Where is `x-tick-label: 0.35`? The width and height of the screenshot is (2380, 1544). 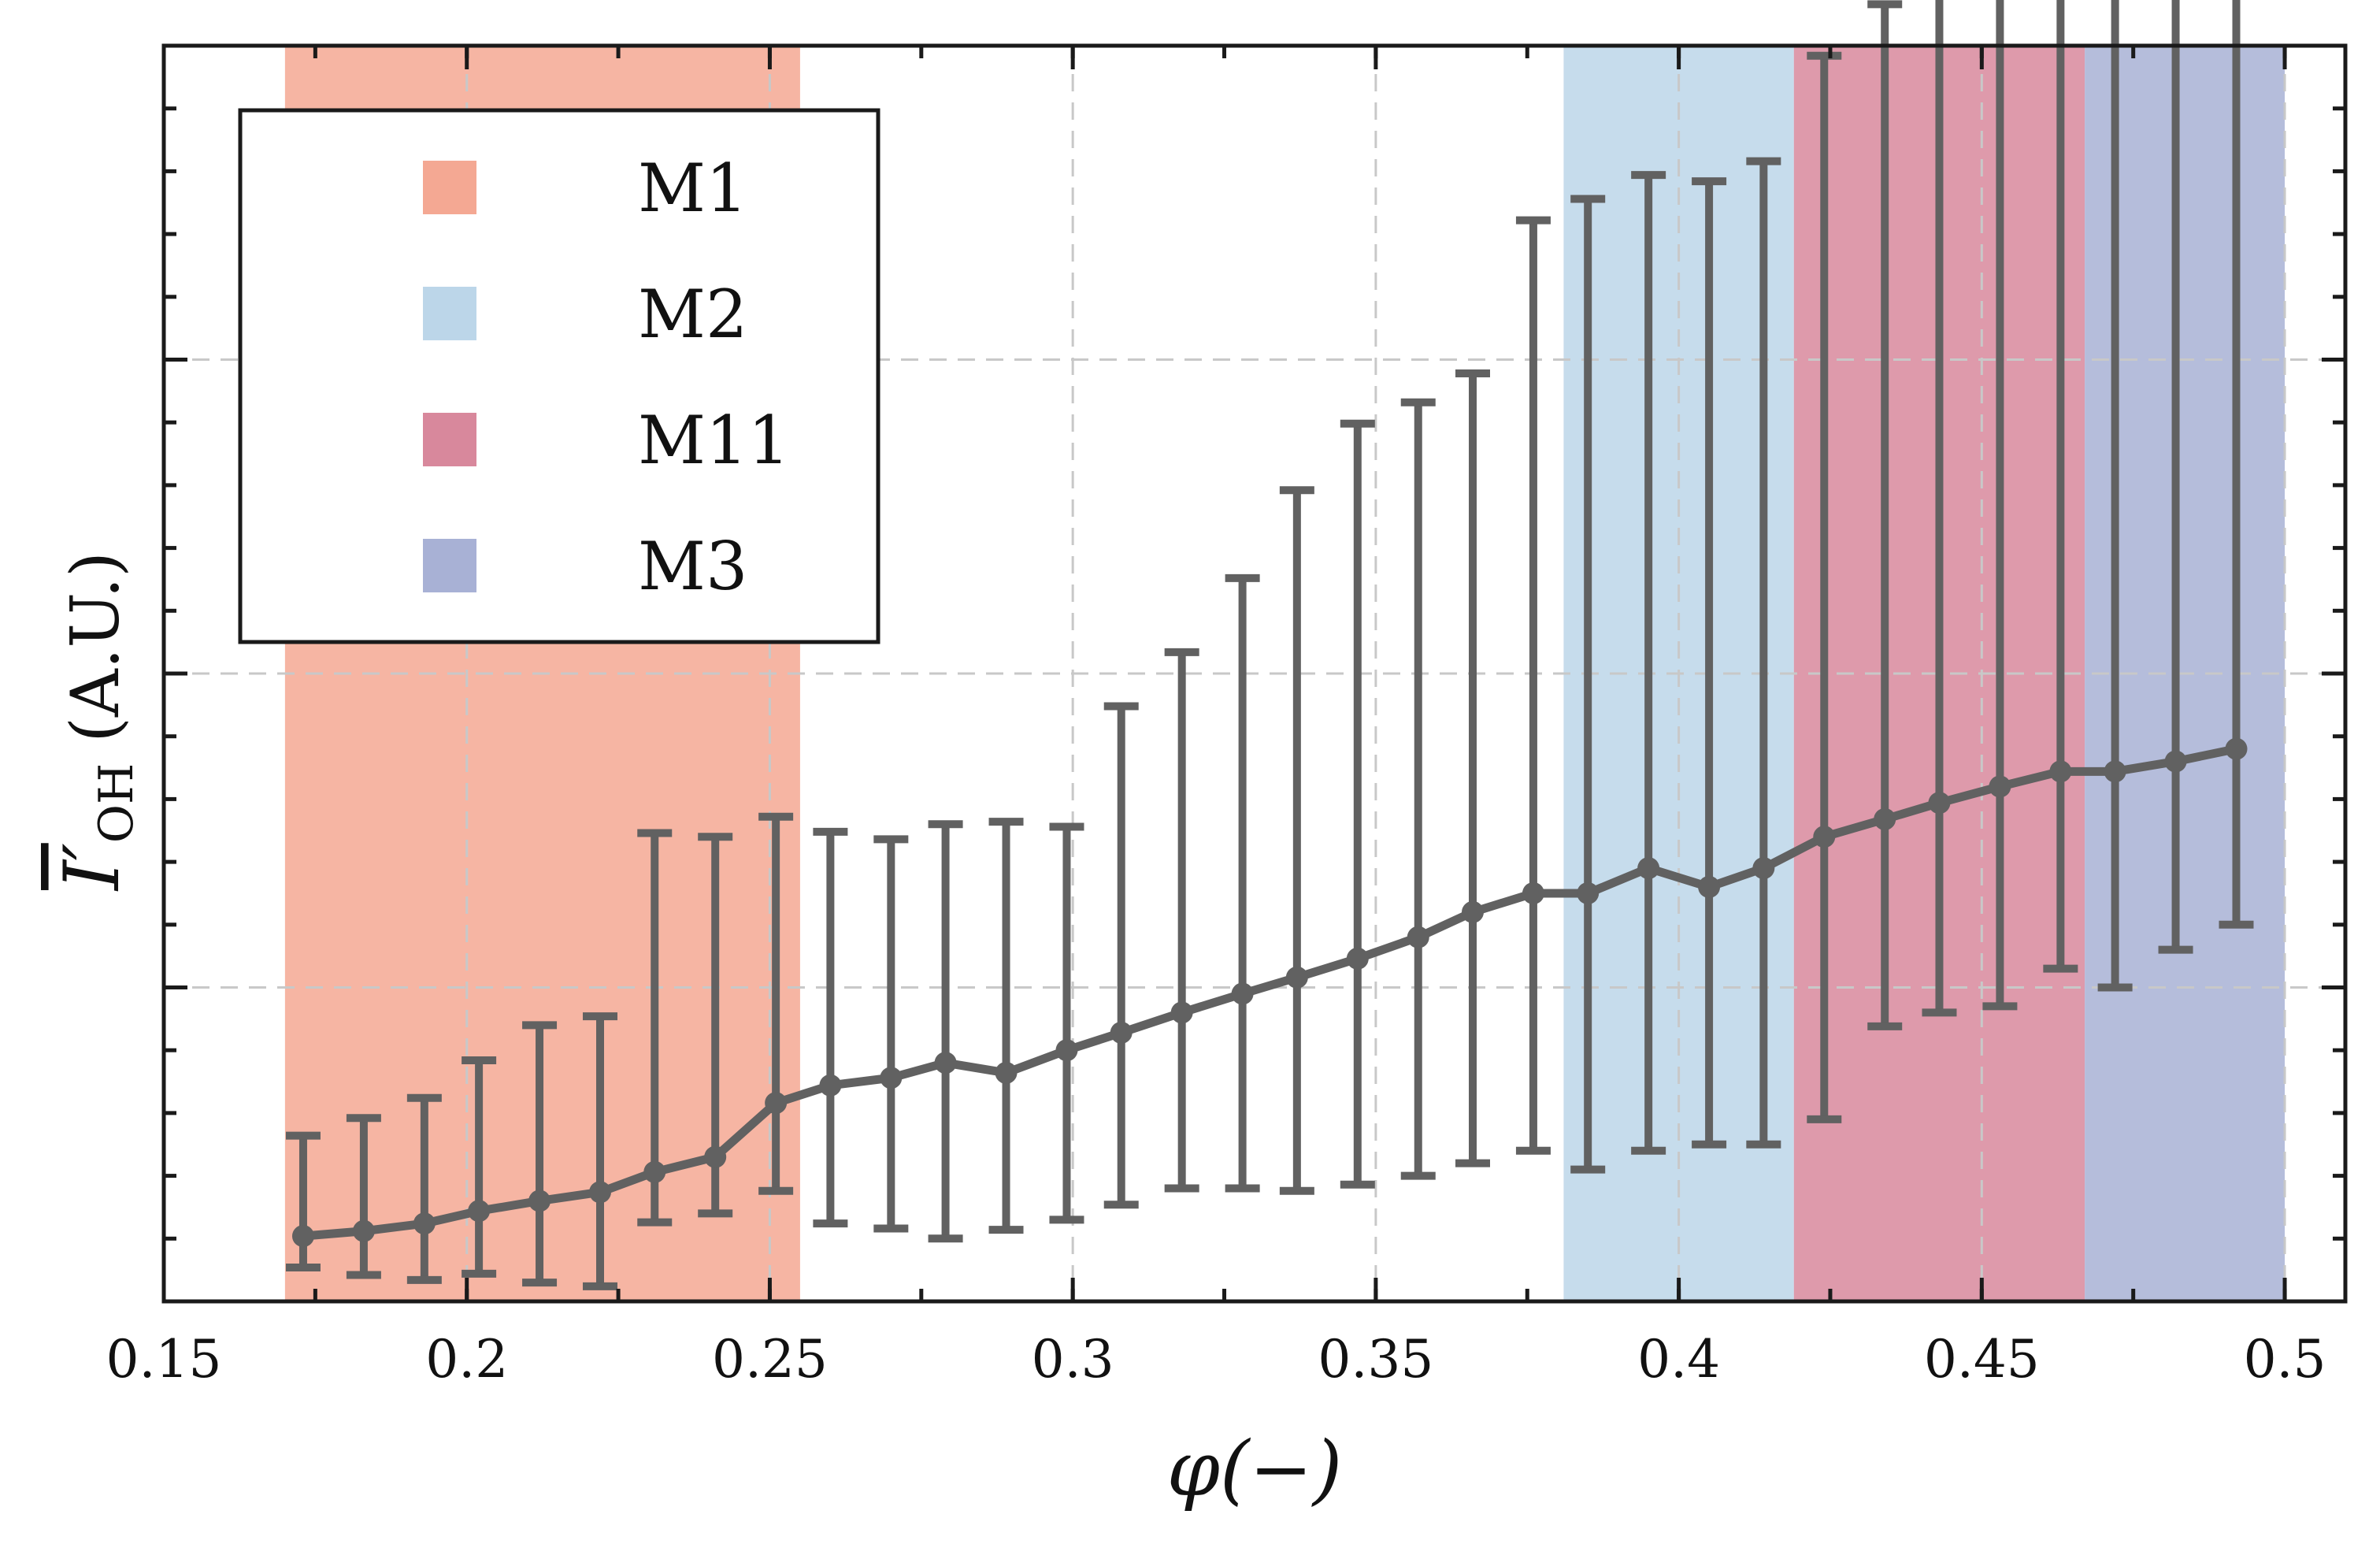
x-tick-label: 0.35 is located at coordinates (1375, 1359).